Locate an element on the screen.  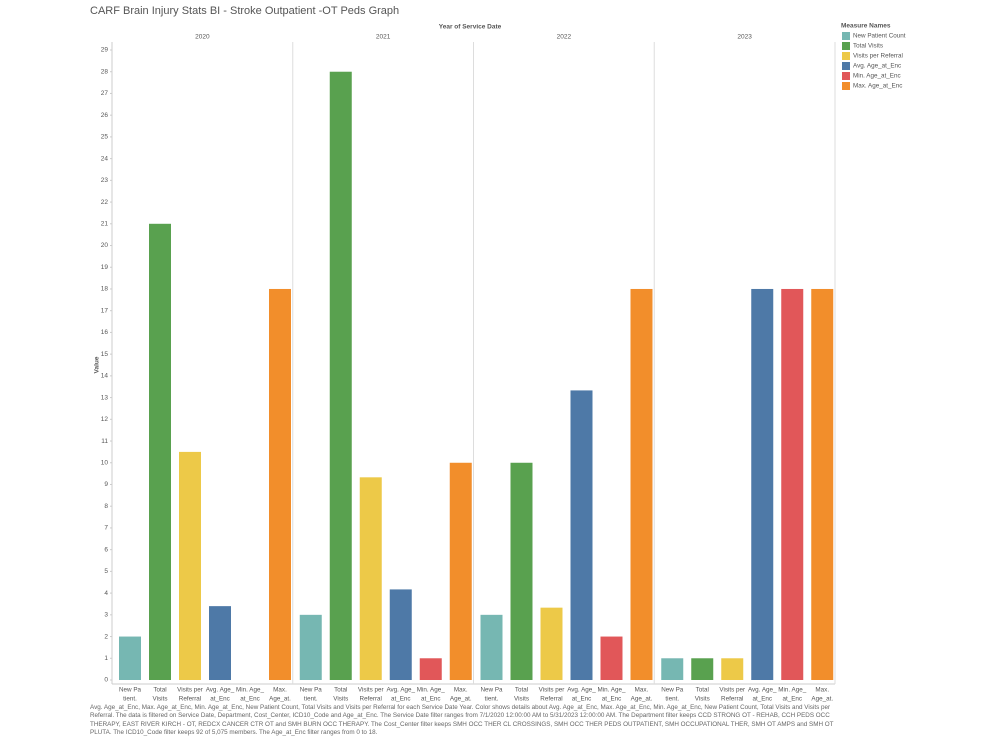
legend-label: Avg. Age_at_Enc is located at coordinates (877, 66).